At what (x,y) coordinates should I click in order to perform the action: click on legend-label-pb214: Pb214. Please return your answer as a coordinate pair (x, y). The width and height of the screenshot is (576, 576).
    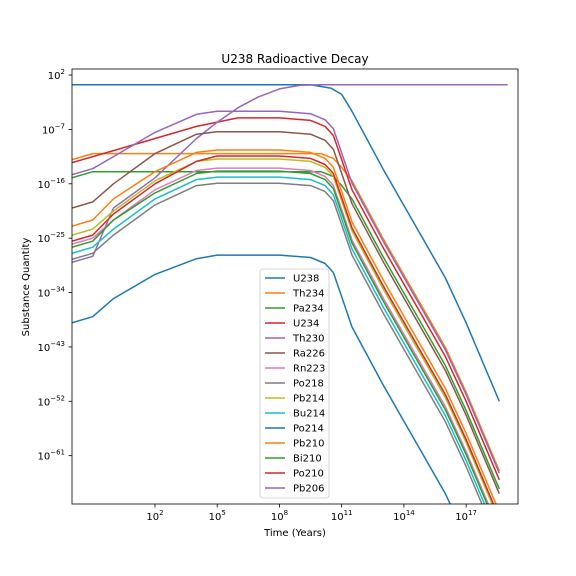
    Looking at the image, I should click on (308, 399).